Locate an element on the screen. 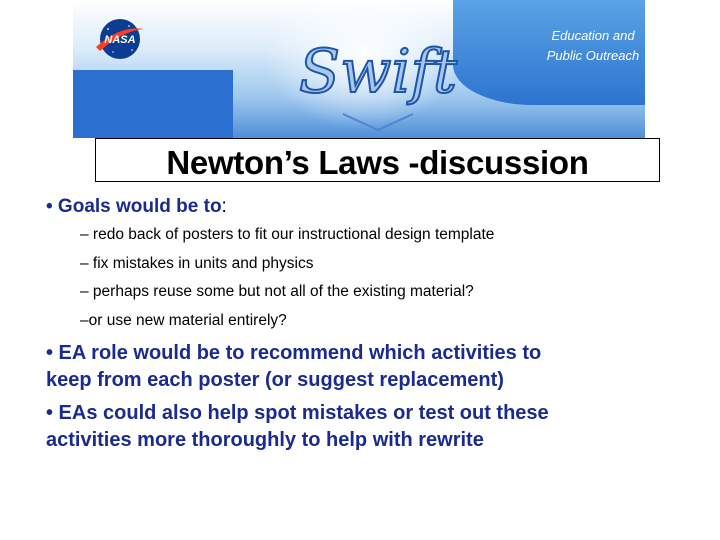  slide-title: Newton’s Laws -discussion is located at coordinates (377, 162).